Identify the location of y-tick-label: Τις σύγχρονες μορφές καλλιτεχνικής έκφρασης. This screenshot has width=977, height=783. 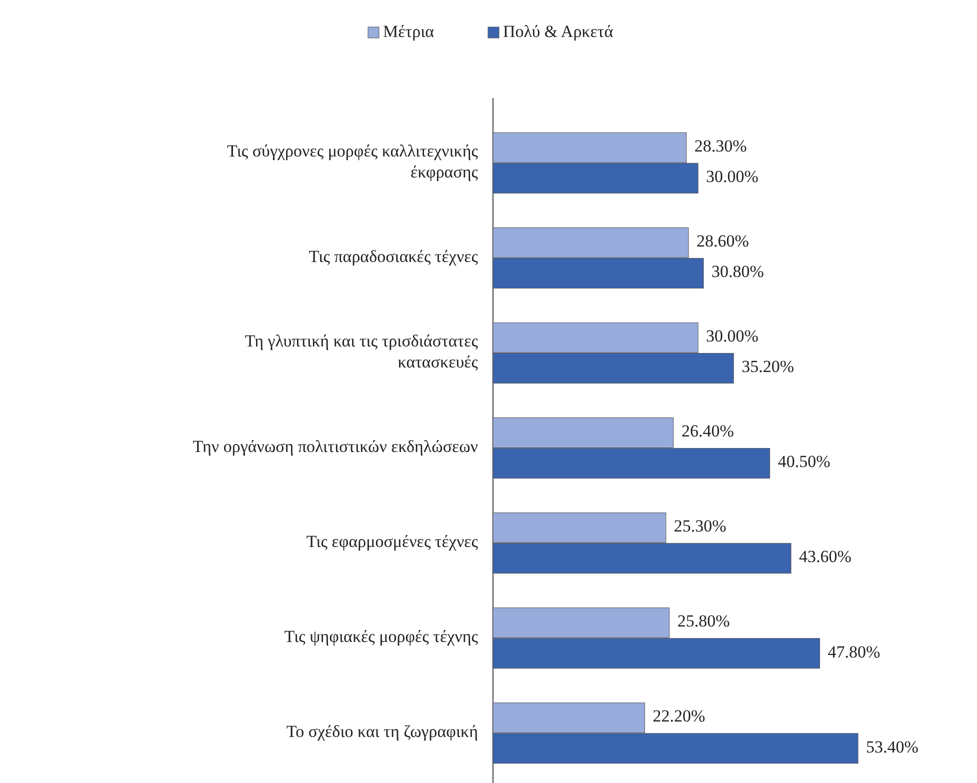
(352, 161).